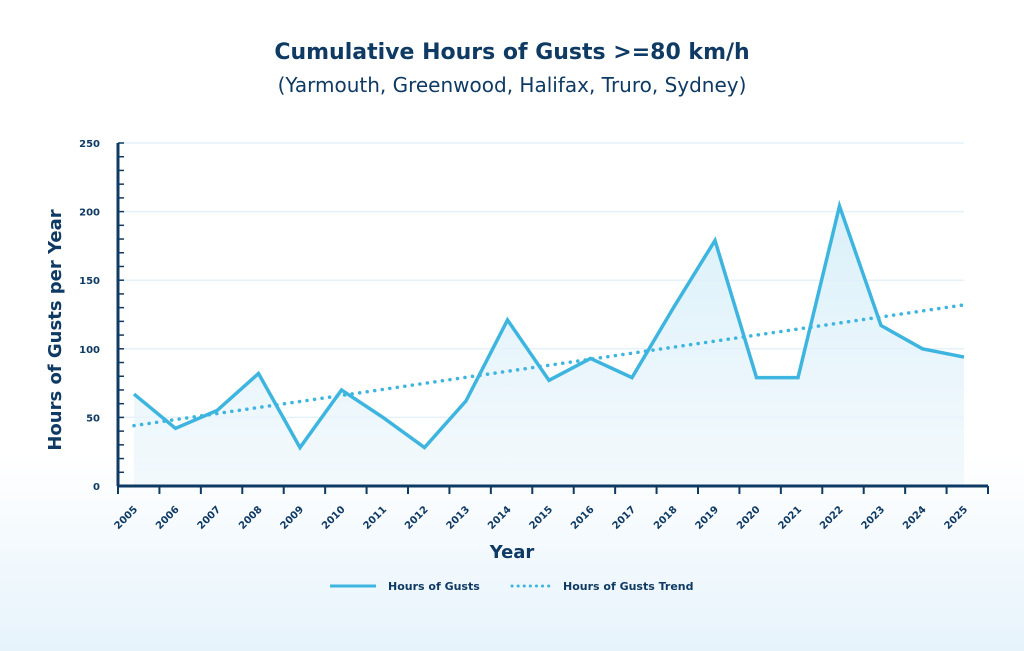  What do you see at coordinates (831, 517) in the screenshot?
I see `x-tick-label: 2022` at bounding box center [831, 517].